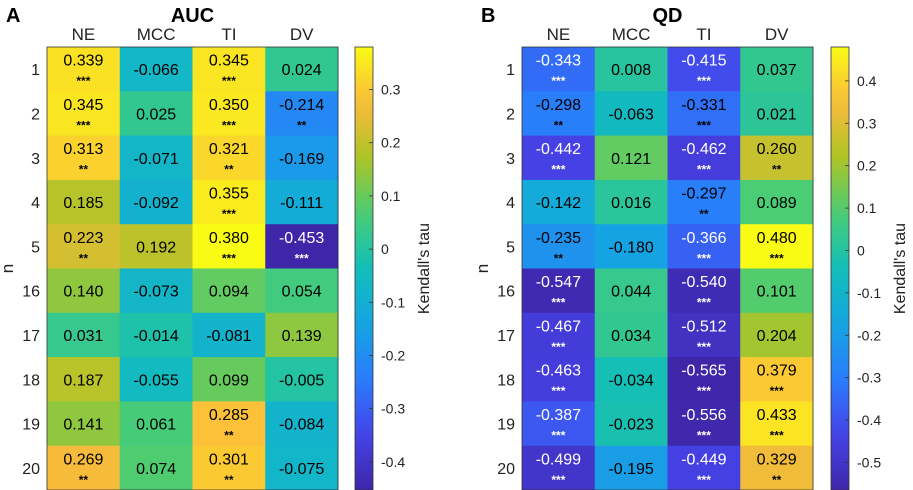 Image resolution: width=913 pixels, height=490 pixels. I want to click on cell-value-label: -0.092, so click(155, 203).